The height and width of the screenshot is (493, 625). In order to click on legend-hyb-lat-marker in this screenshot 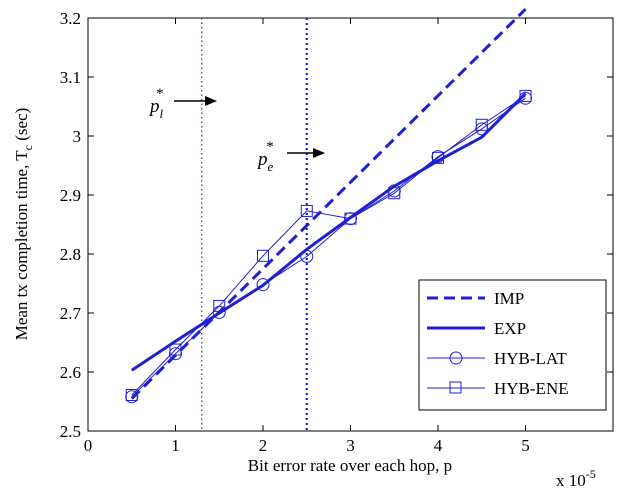, I will do `click(456, 358)`.